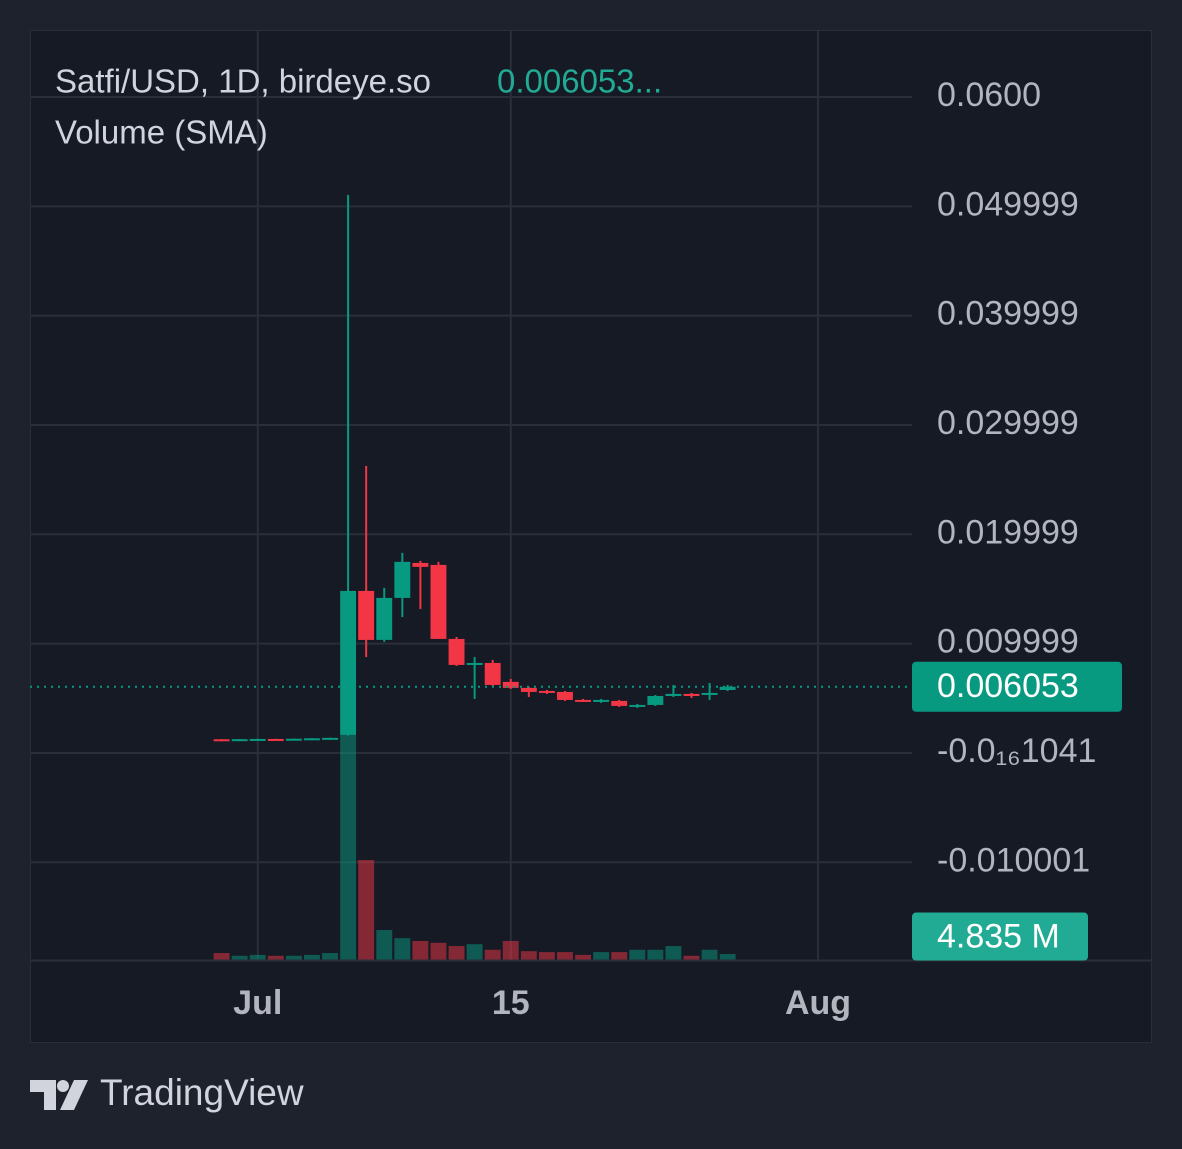  Describe the element at coordinates (818, 1003) in the screenshot. I see `x-tick-label: Aug` at that location.